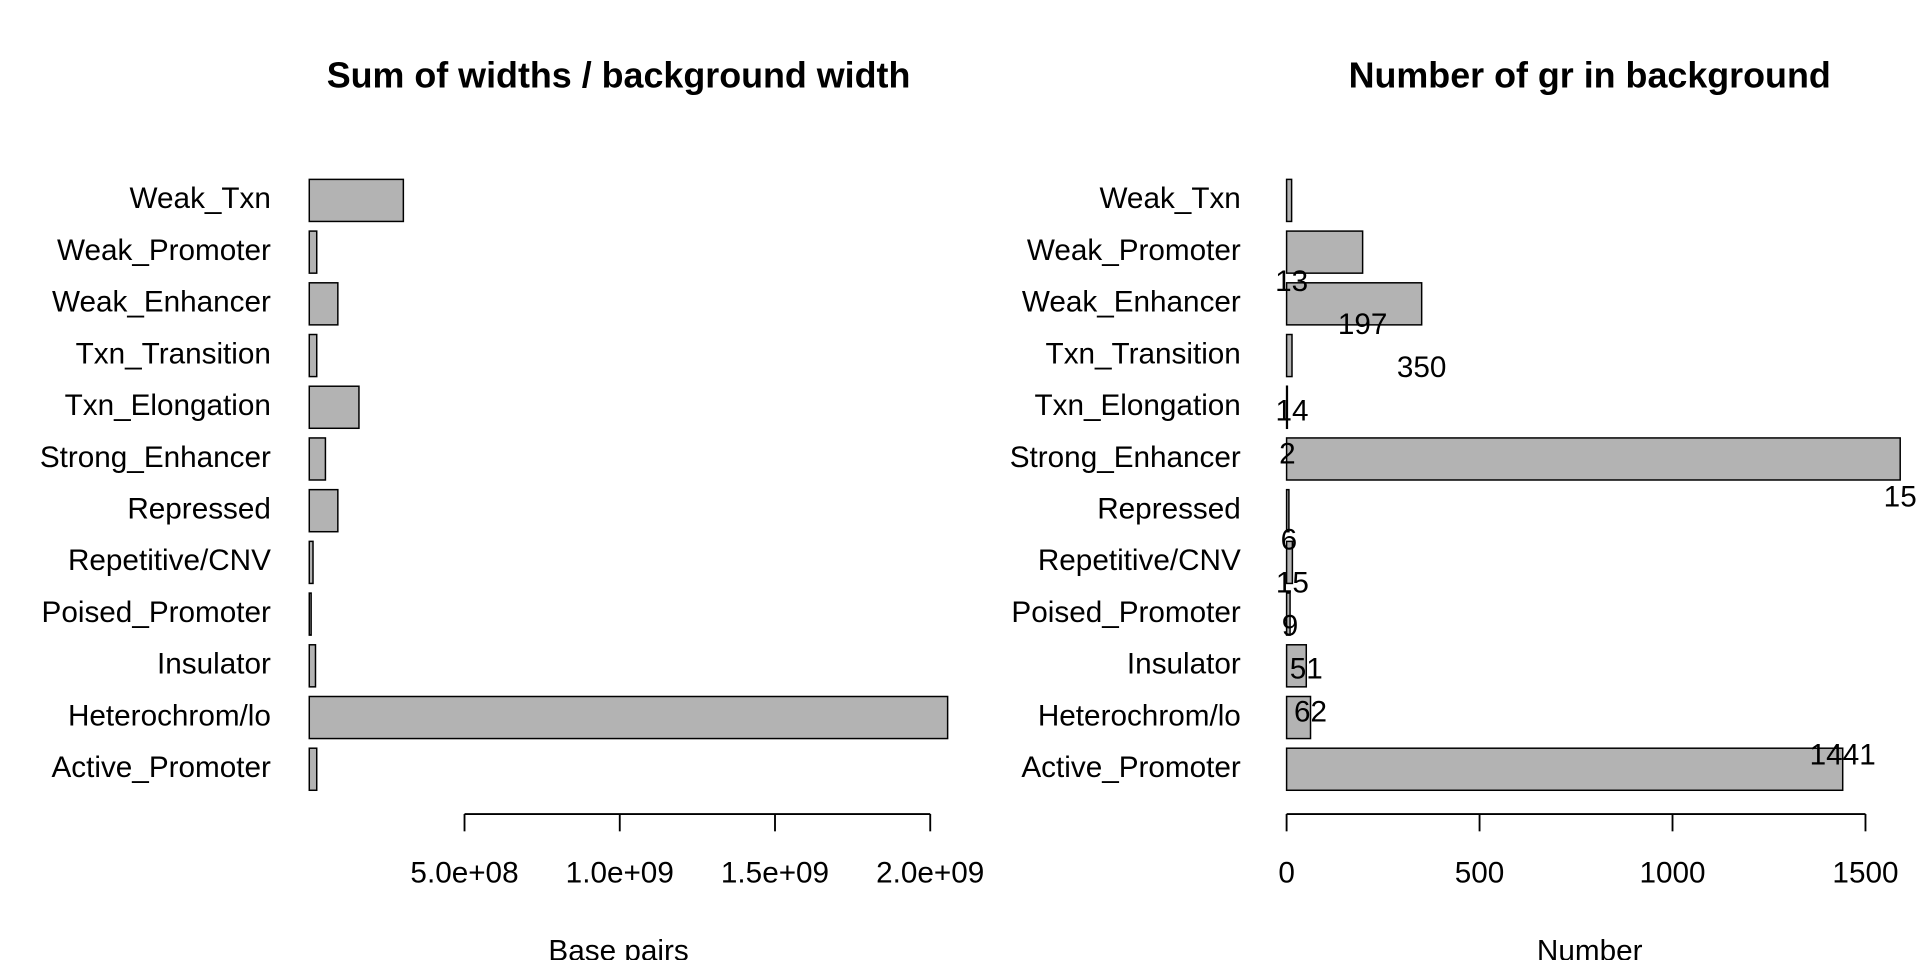 The height and width of the screenshot is (960, 1920). I want to click on bar-text-label: 13, so click(1291, 281).